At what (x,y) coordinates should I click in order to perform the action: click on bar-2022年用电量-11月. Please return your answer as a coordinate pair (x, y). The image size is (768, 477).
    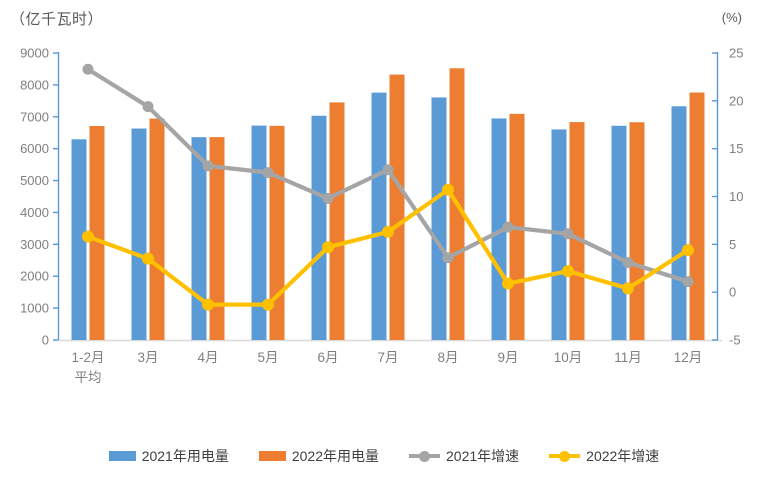
    Looking at the image, I should click on (637, 231).